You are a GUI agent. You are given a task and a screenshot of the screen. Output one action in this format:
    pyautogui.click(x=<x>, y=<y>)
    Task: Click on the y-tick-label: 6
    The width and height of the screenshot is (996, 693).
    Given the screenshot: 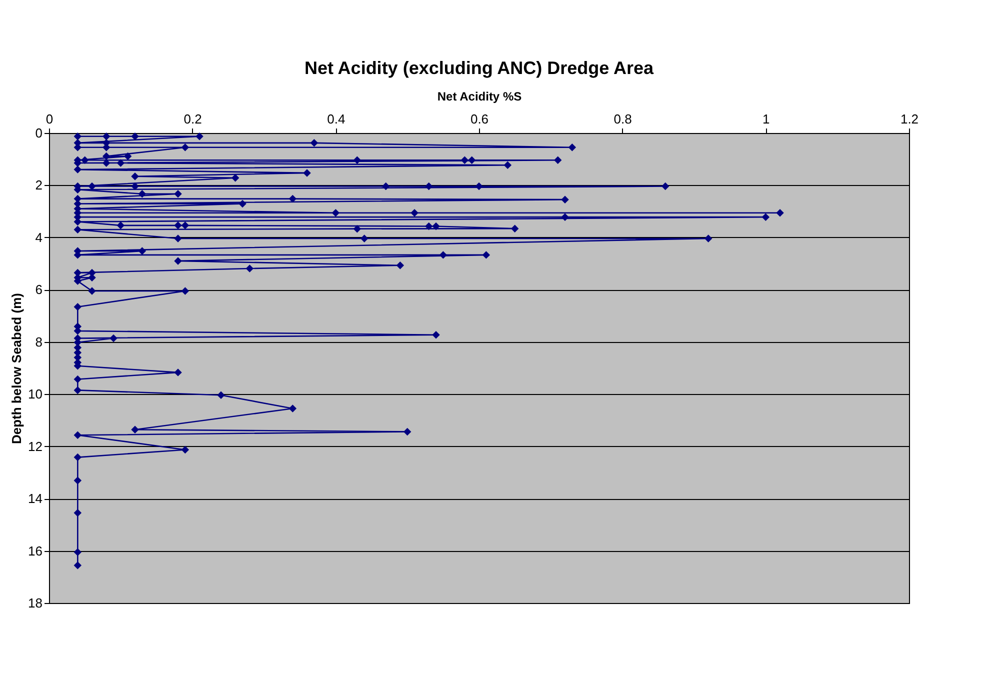 What is the action you would take?
    pyautogui.click(x=38, y=290)
    